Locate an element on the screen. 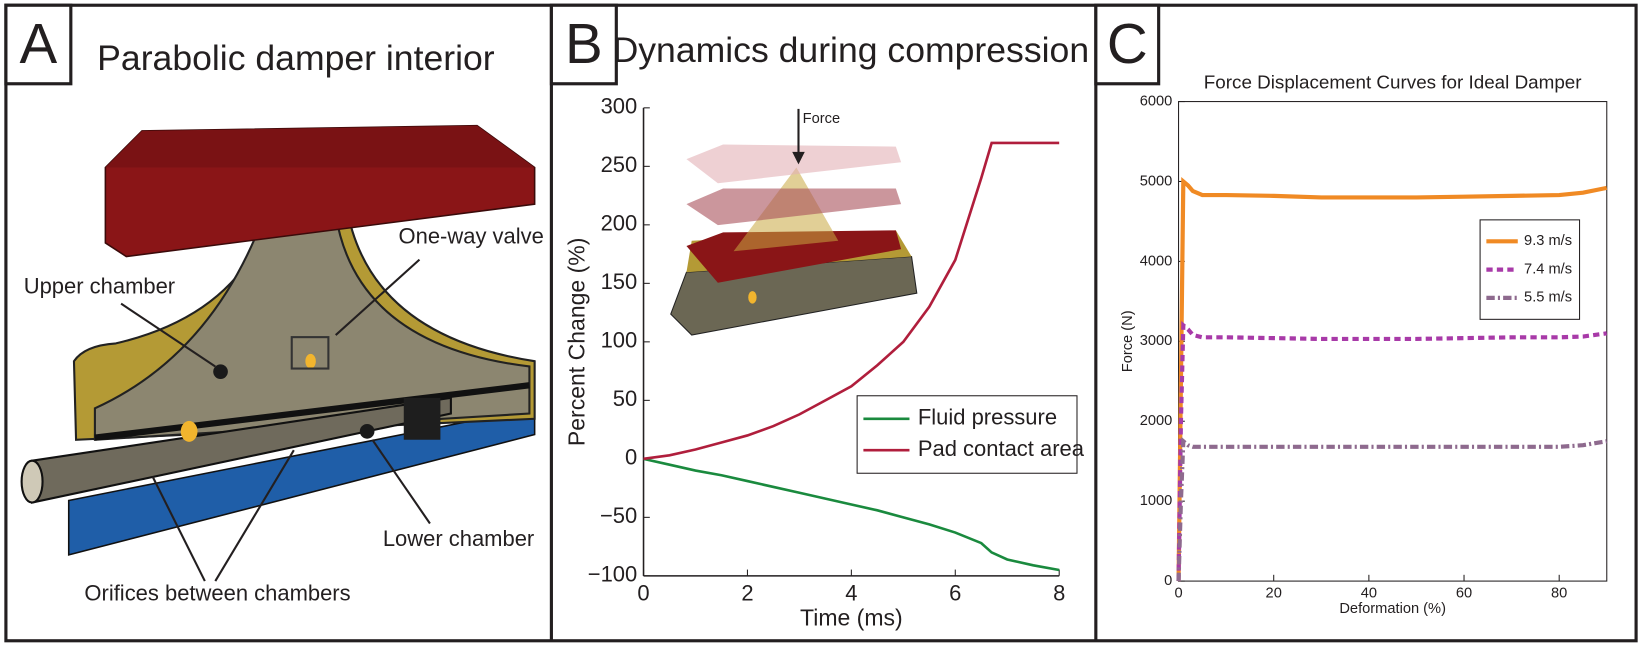  y-tick-label: 50 is located at coordinates (625, 398).